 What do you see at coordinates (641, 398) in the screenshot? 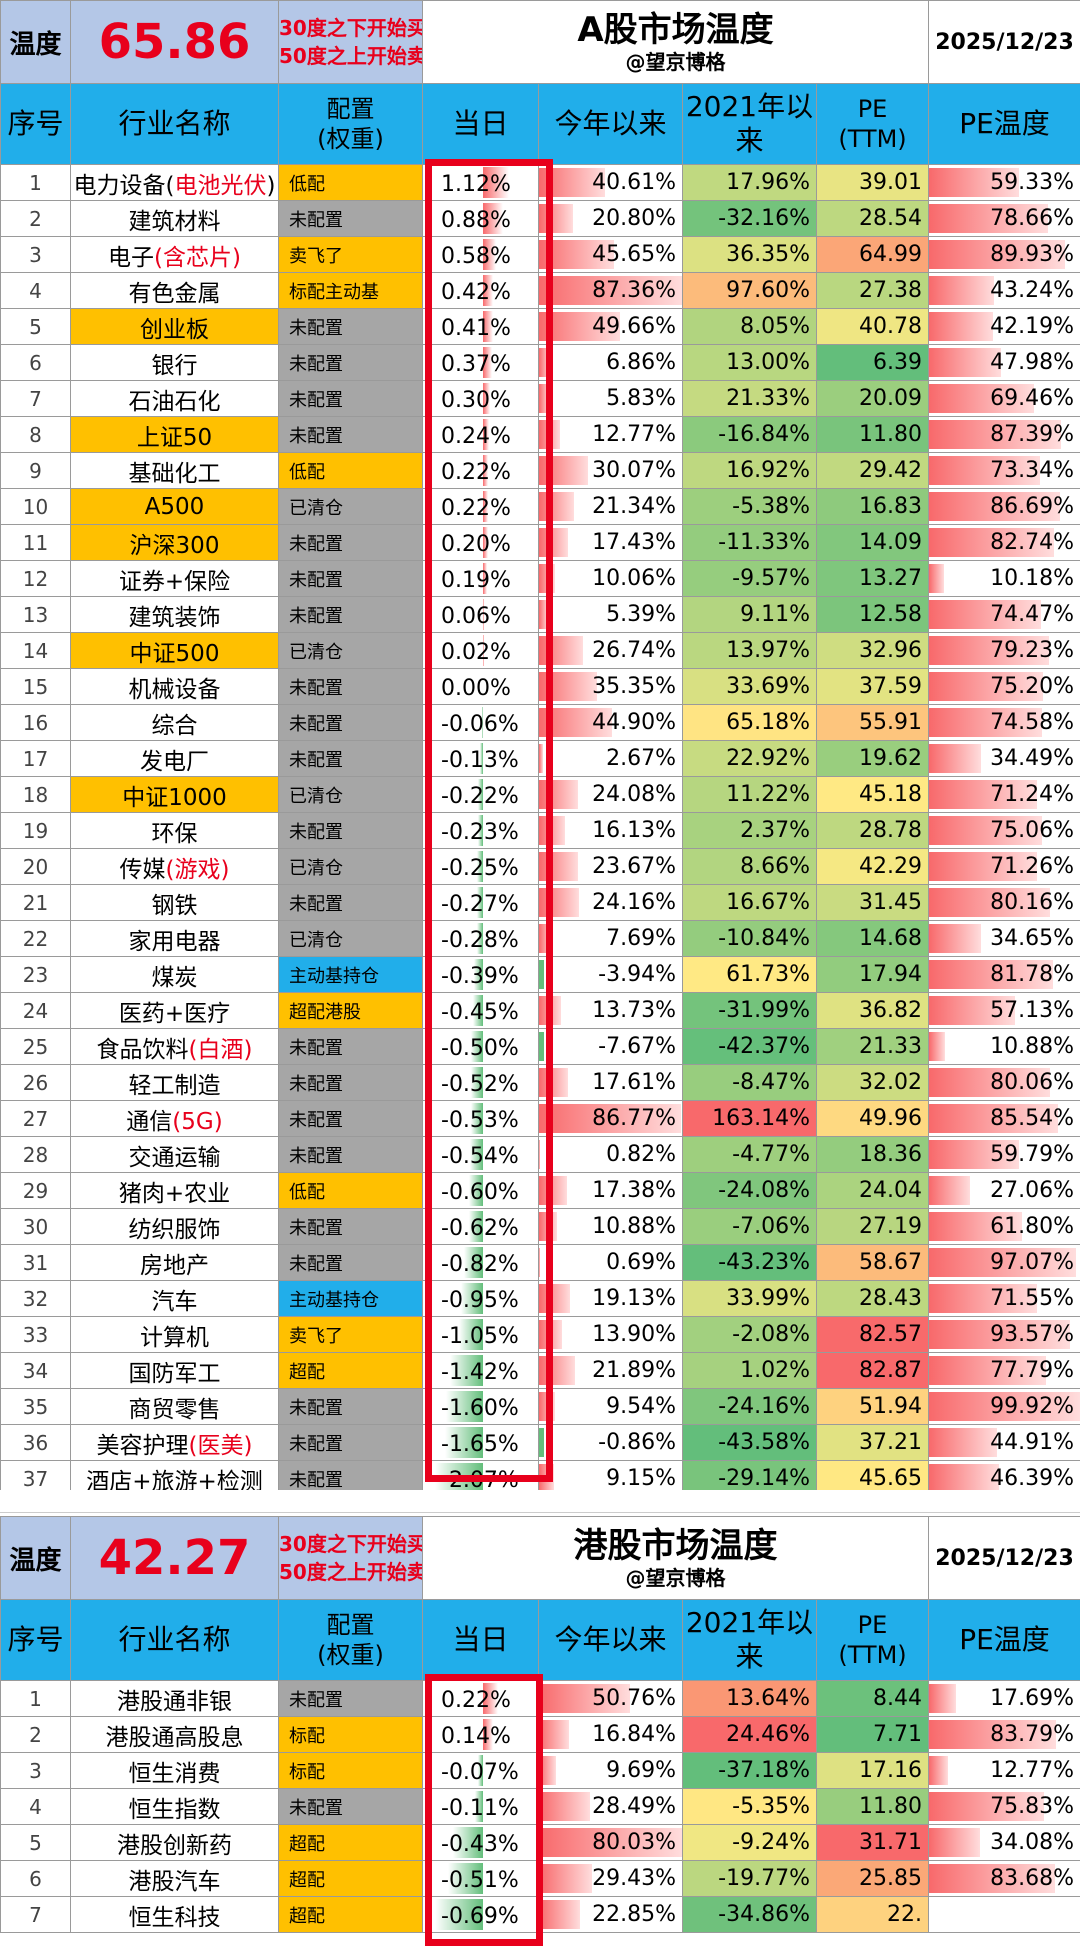
I see `ytd-value: 5.83%` at bounding box center [641, 398].